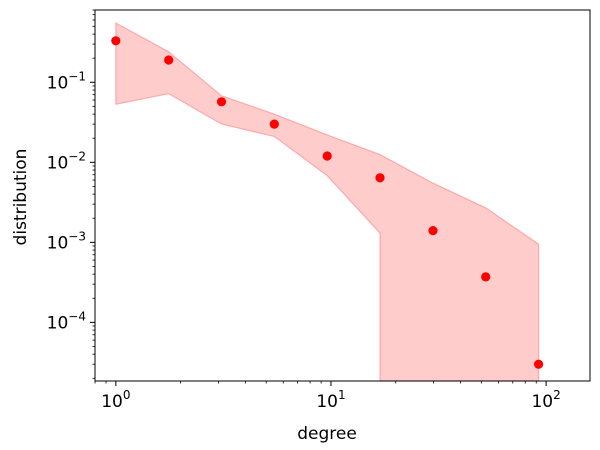  What do you see at coordinates (66, 161) in the screenshot?
I see `y-tick-label: 10⁻²` at bounding box center [66, 161].